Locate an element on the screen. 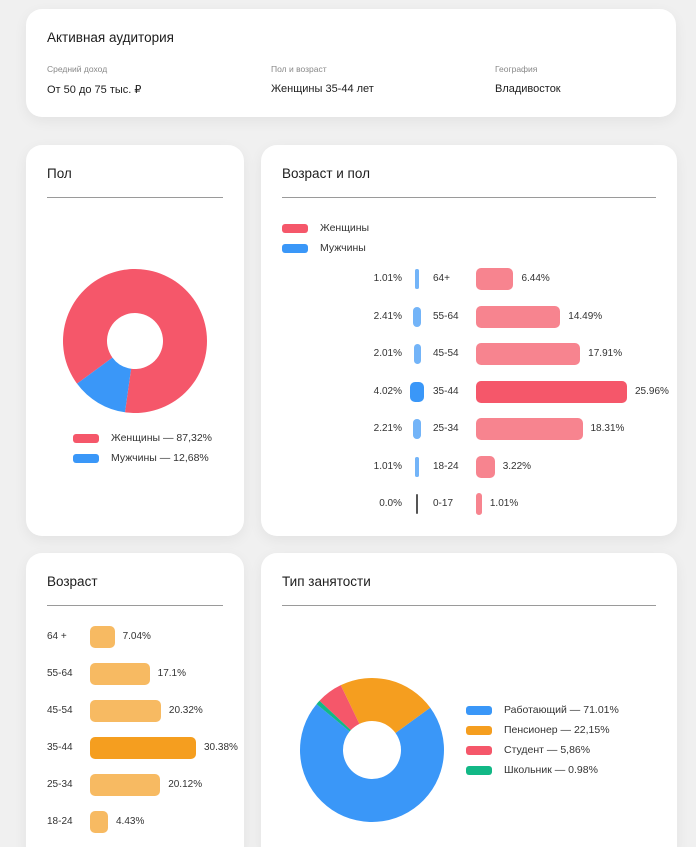 The height and width of the screenshot is (847, 696). gender-legend: Женщины — 87,32% Мужчины — 12,68% is located at coordinates (142, 448).